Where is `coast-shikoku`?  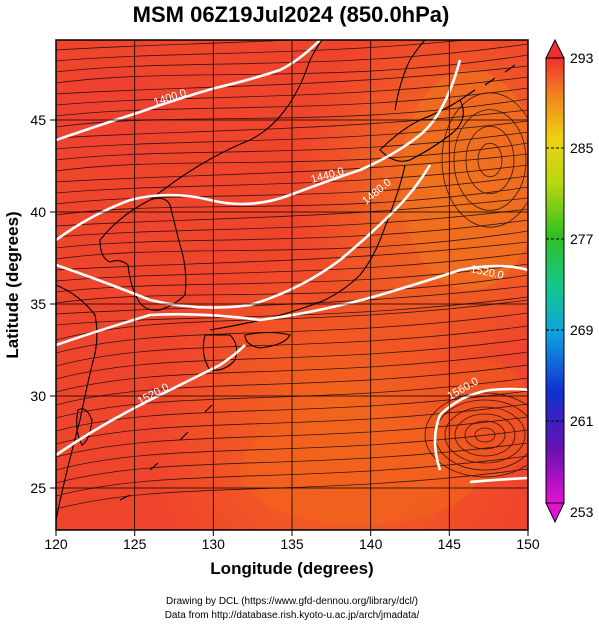 coast-shikoku is located at coordinates (267, 340).